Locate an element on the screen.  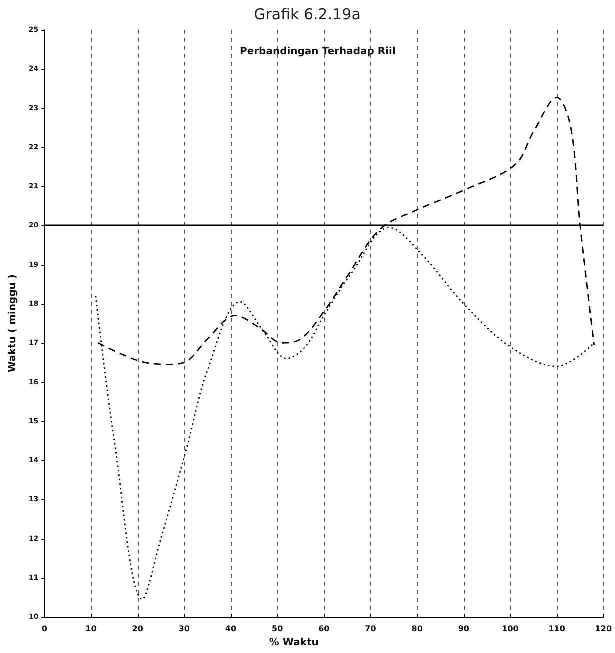
x-tick-label: 80 is located at coordinates (418, 629).